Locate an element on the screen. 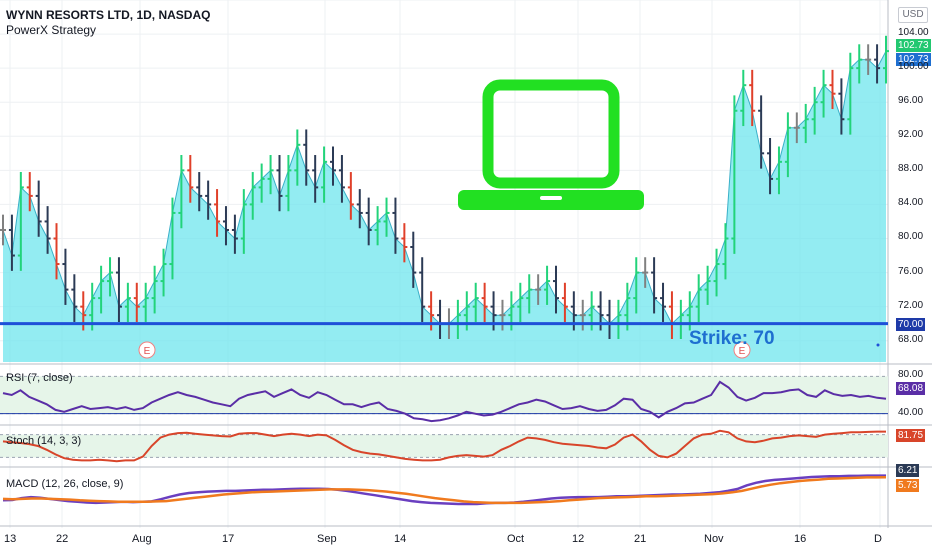 This screenshot has width=932, height=550. time-tick-label: 22 is located at coordinates (62, 539).